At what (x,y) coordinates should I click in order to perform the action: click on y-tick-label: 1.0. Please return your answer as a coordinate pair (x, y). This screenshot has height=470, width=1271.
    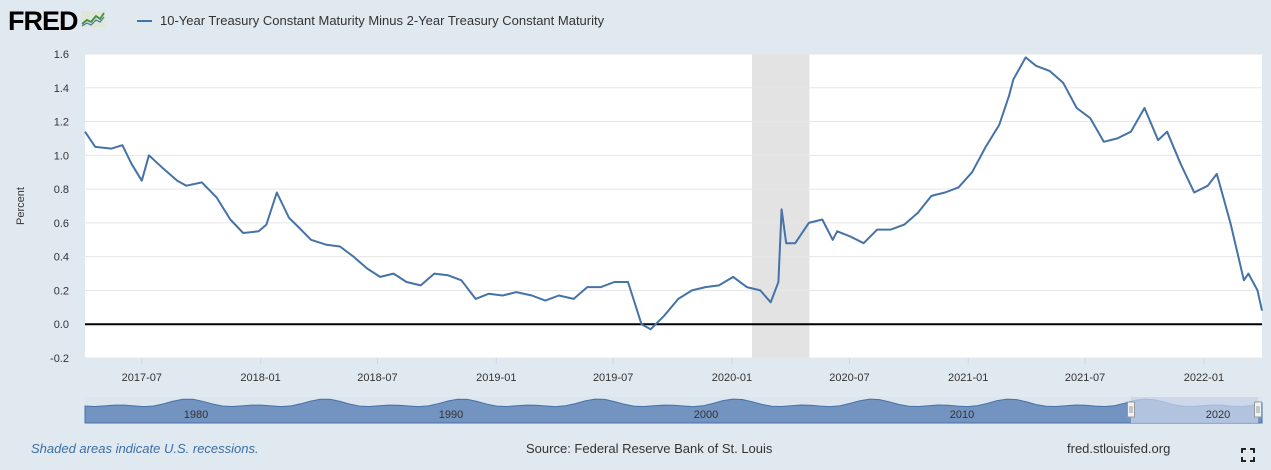
    Looking at the image, I should click on (61, 156).